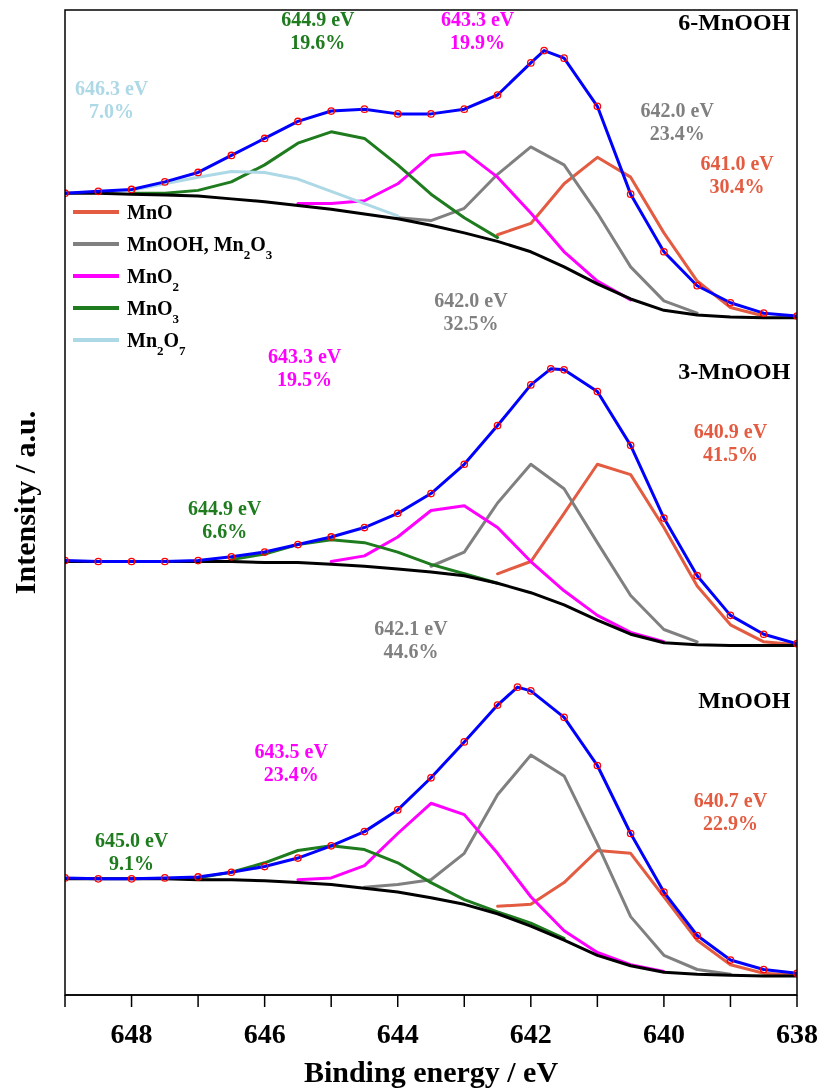 This screenshot has width=829, height=1092. I want to click on x-tick-label: 640, so click(663, 1033).